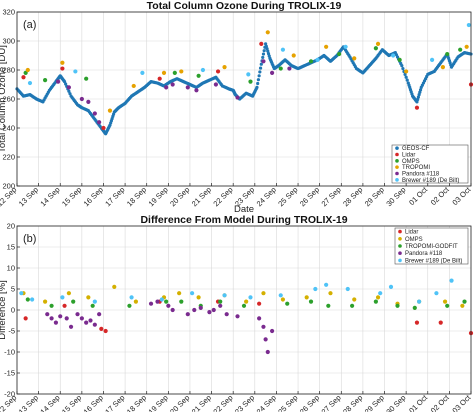 Image resolution: width=474 pixels, height=417 pixels. I want to click on x-tick-label: 29 Sep, so click(374, 402).